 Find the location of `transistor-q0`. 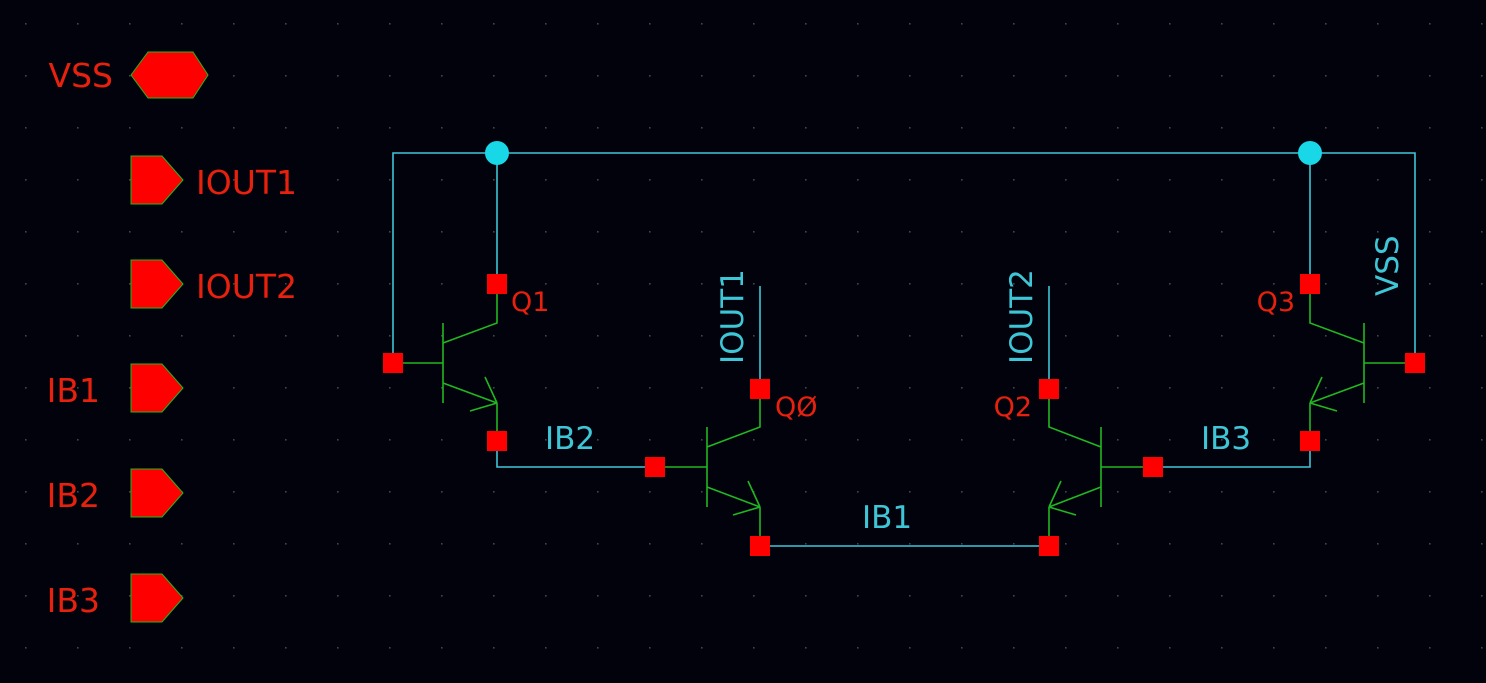

transistor-q0 is located at coordinates (708, 467).